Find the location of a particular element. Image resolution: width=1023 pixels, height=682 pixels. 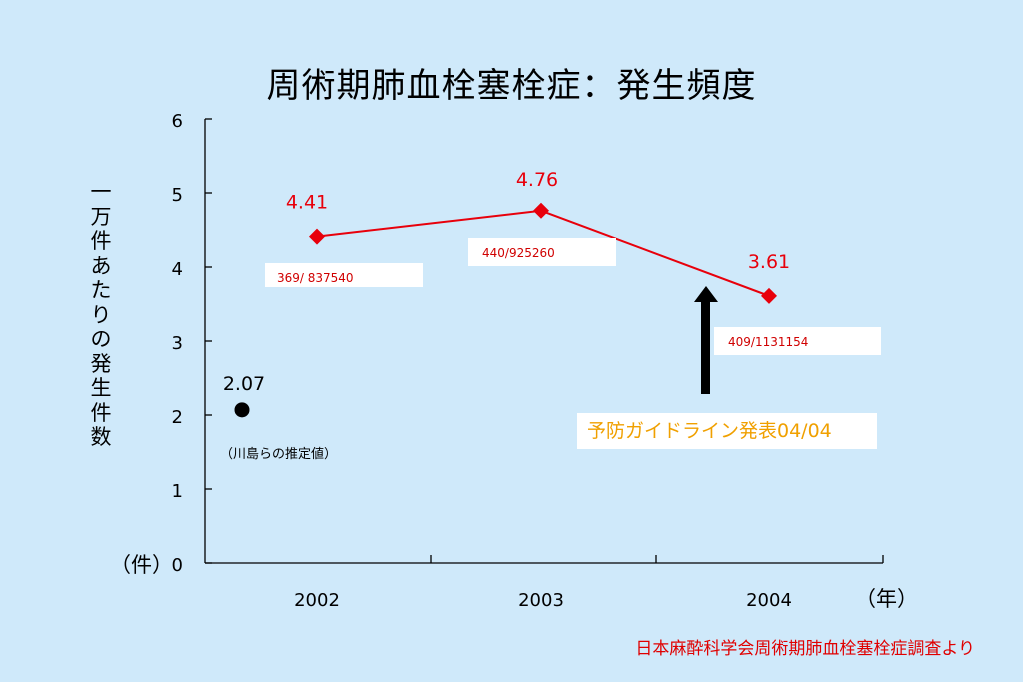

estimate-point is located at coordinates (242, 410).